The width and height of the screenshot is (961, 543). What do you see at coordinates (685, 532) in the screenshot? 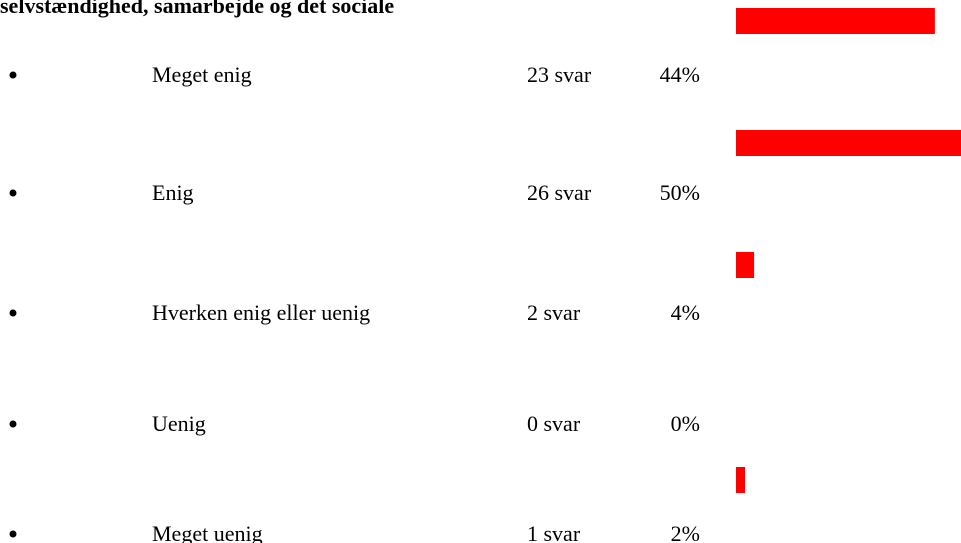
I see `percent-label: 2%` at bounding box center [685, 532].